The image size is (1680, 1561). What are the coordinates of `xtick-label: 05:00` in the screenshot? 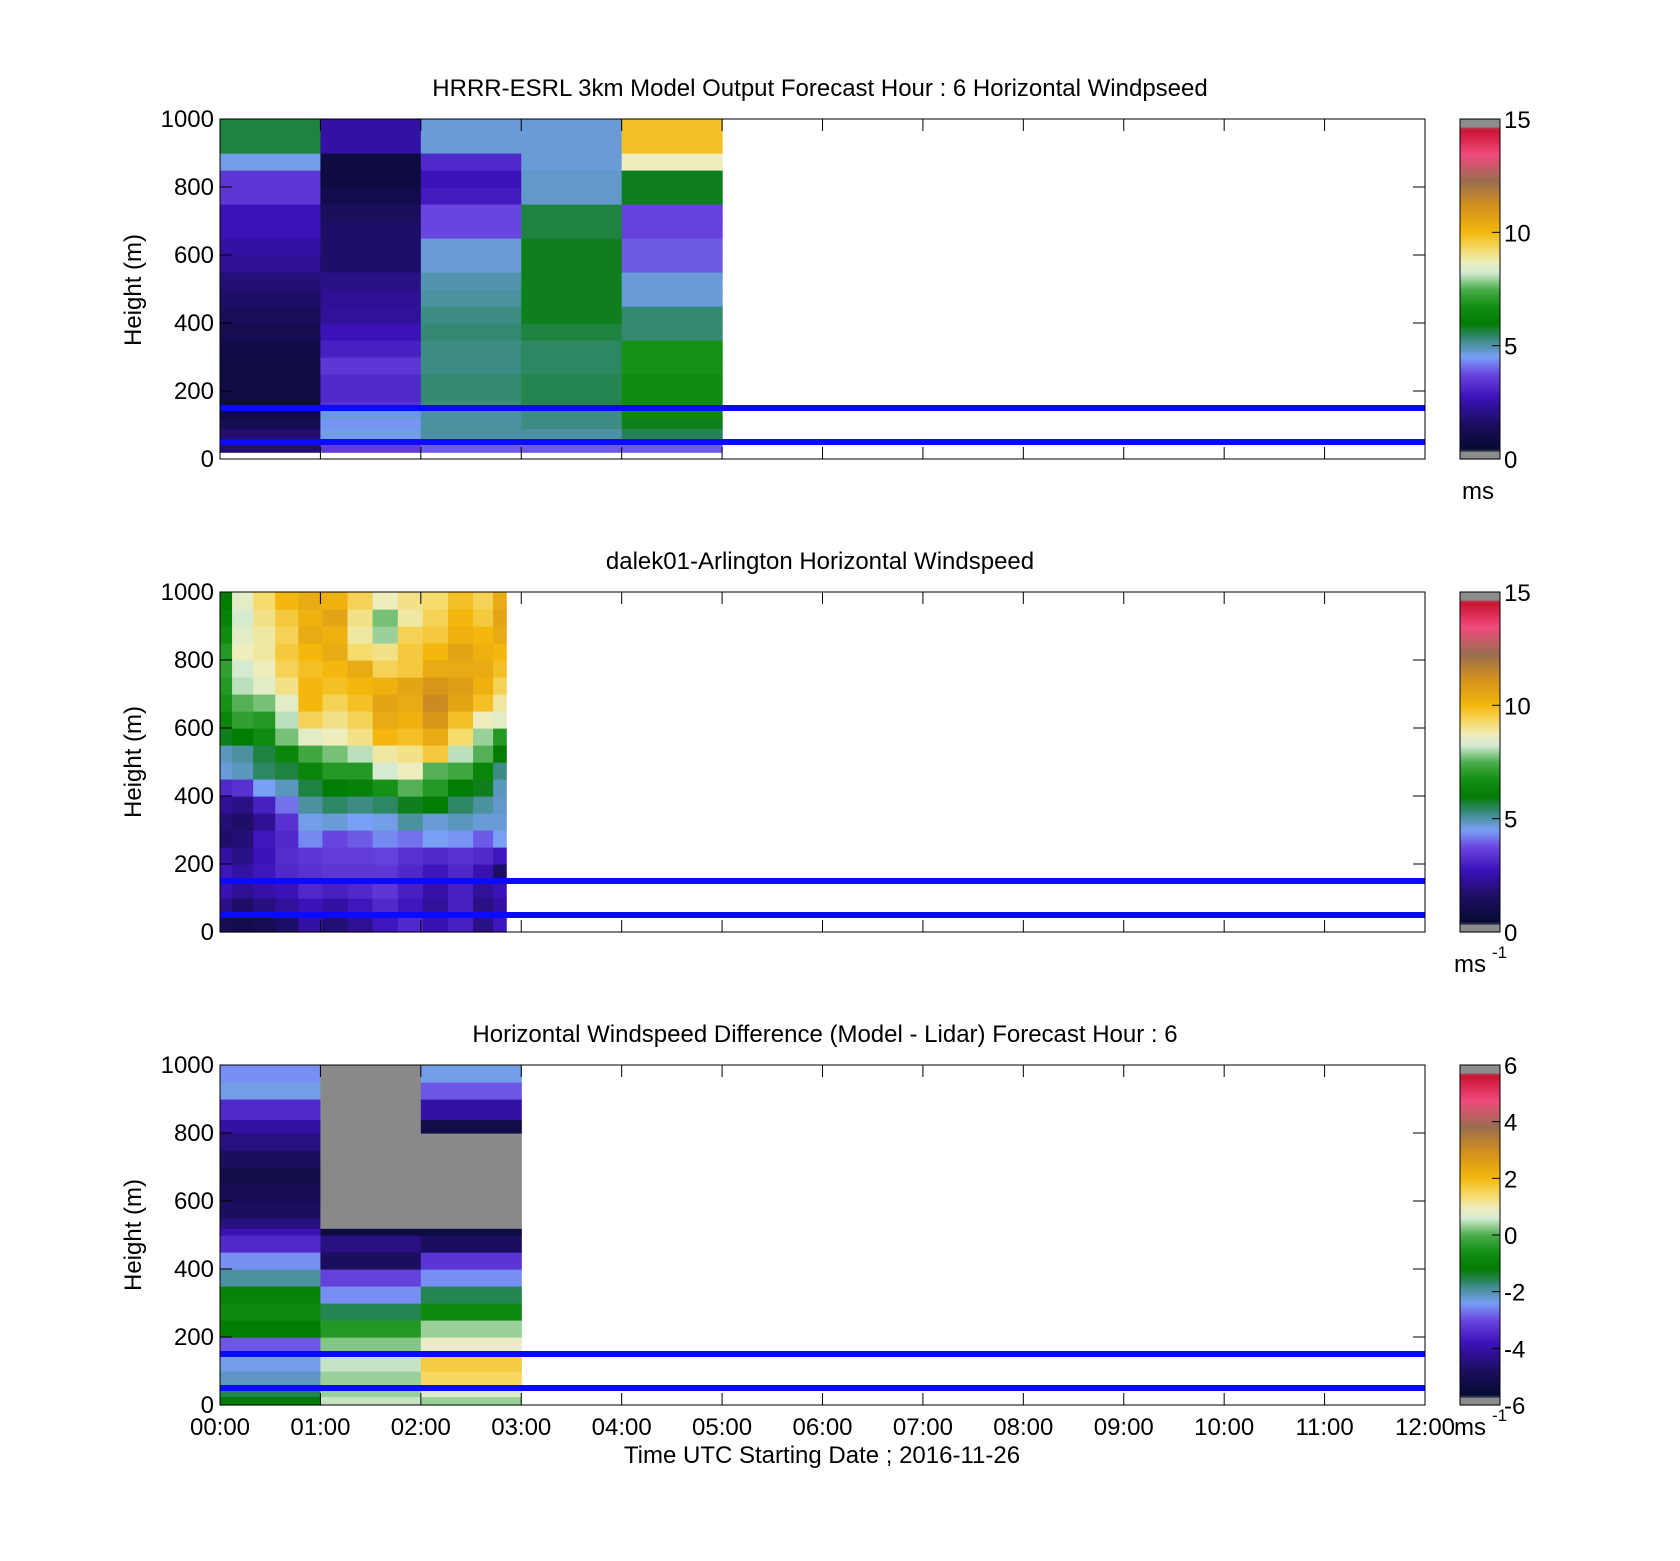 It's located at (722, 1427).